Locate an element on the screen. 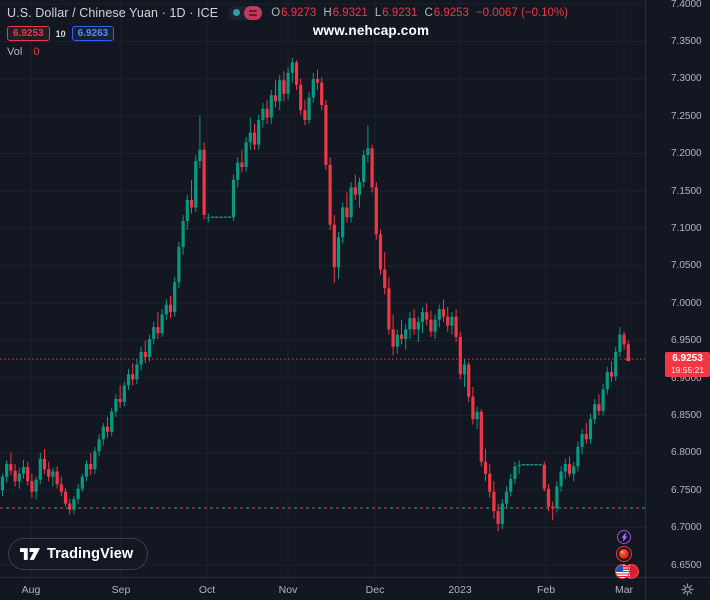  pause-icon is located at coordinates (253, 12).